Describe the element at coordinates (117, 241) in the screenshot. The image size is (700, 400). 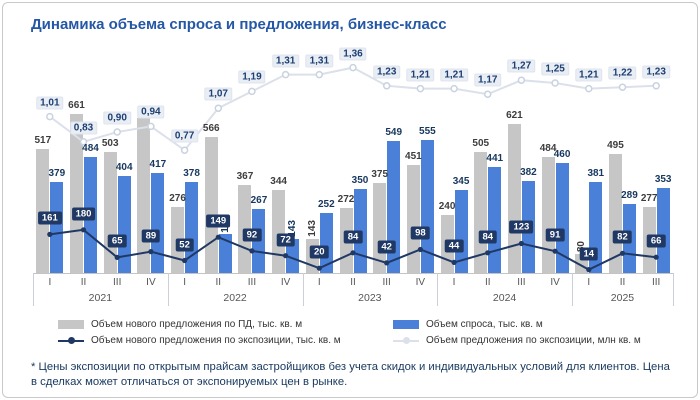
I see `dark-line-value-badge: 65` at that location.